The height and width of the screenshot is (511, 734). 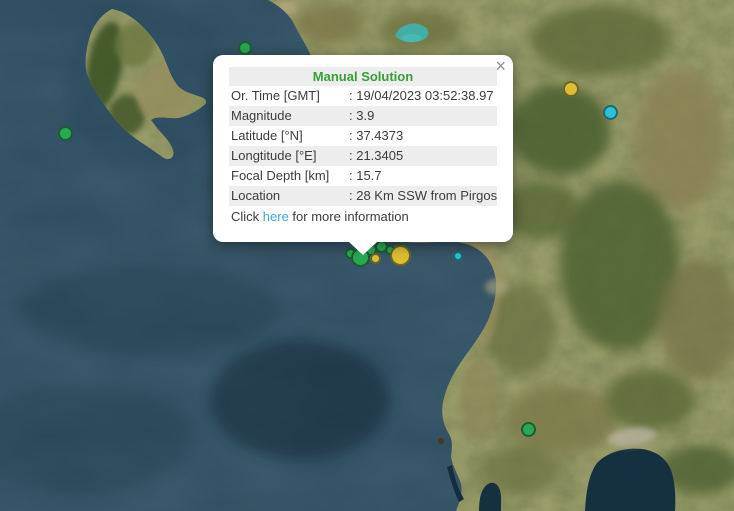 What do you see at coordinates (365, 175) in the screenshot?
I see `focal-depth-value: : 15.7` at bounding box center [365, 175].